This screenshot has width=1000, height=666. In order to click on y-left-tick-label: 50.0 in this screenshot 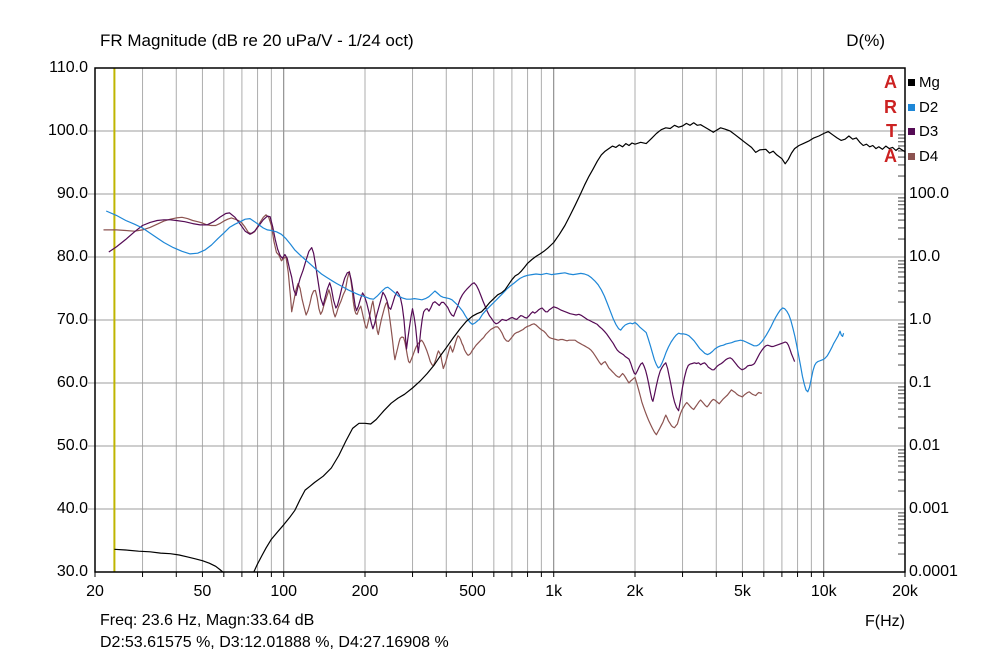, I will do `click(72, 445)`.